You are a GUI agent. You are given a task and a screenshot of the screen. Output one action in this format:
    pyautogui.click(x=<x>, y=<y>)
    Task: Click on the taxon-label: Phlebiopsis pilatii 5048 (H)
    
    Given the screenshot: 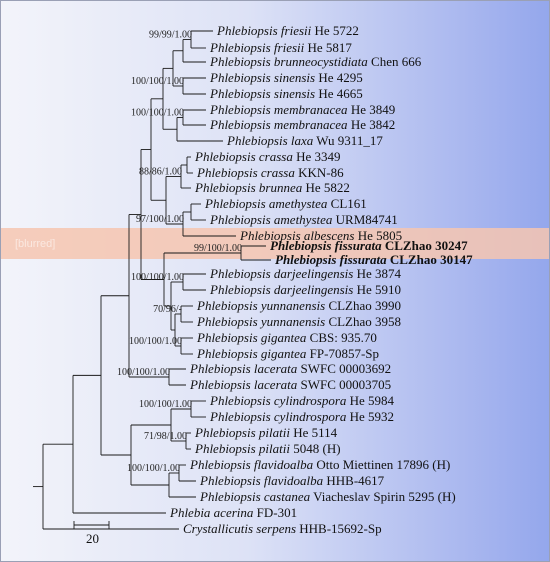 What is the action you would take?
    pyautogui.click(x=267, y=448)
    